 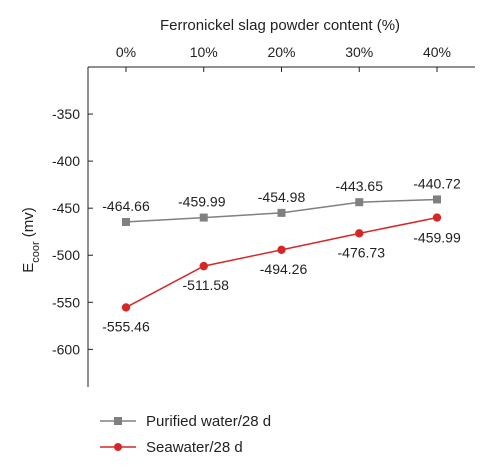 I want to click on y-tick-label: -400, so click(x=66, y=161).